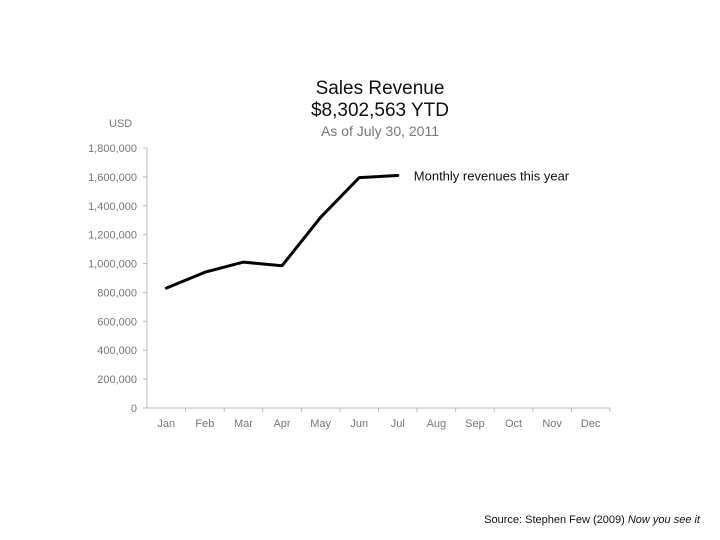 This screenshot has height=540, width=720. I want to click on y-tick-label: 200,000, so click(117, 380).